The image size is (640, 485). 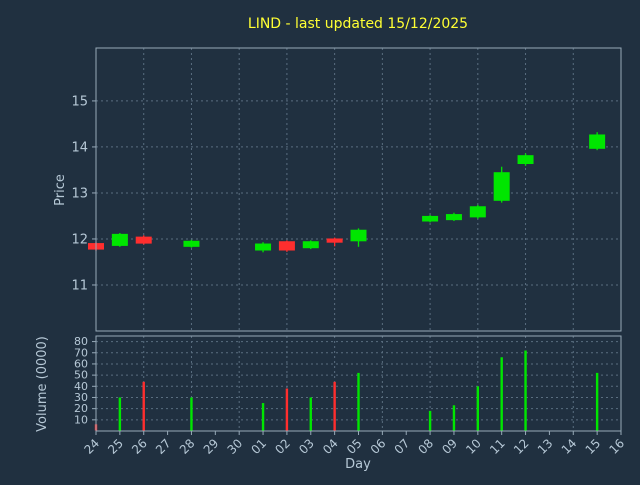 What do you see at coordinates (593, 446) in the screenshot?
I see `day-tick-label: 15` at bounding box center [593, 446].